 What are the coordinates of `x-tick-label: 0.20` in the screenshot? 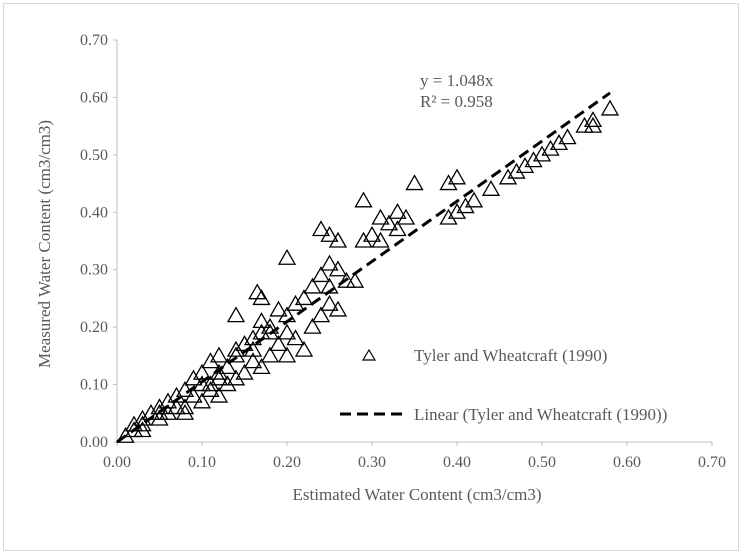 It's located at (287, 462).